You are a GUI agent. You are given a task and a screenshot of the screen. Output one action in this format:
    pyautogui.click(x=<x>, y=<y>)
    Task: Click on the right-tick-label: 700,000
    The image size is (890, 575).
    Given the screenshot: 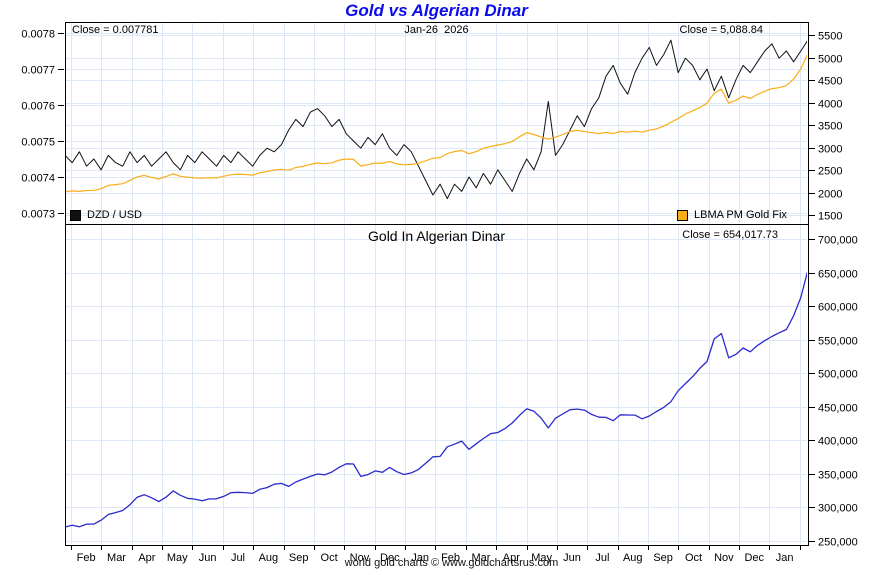 What is the action you would take?
    pyautogui.click(x=838, y=241)
    